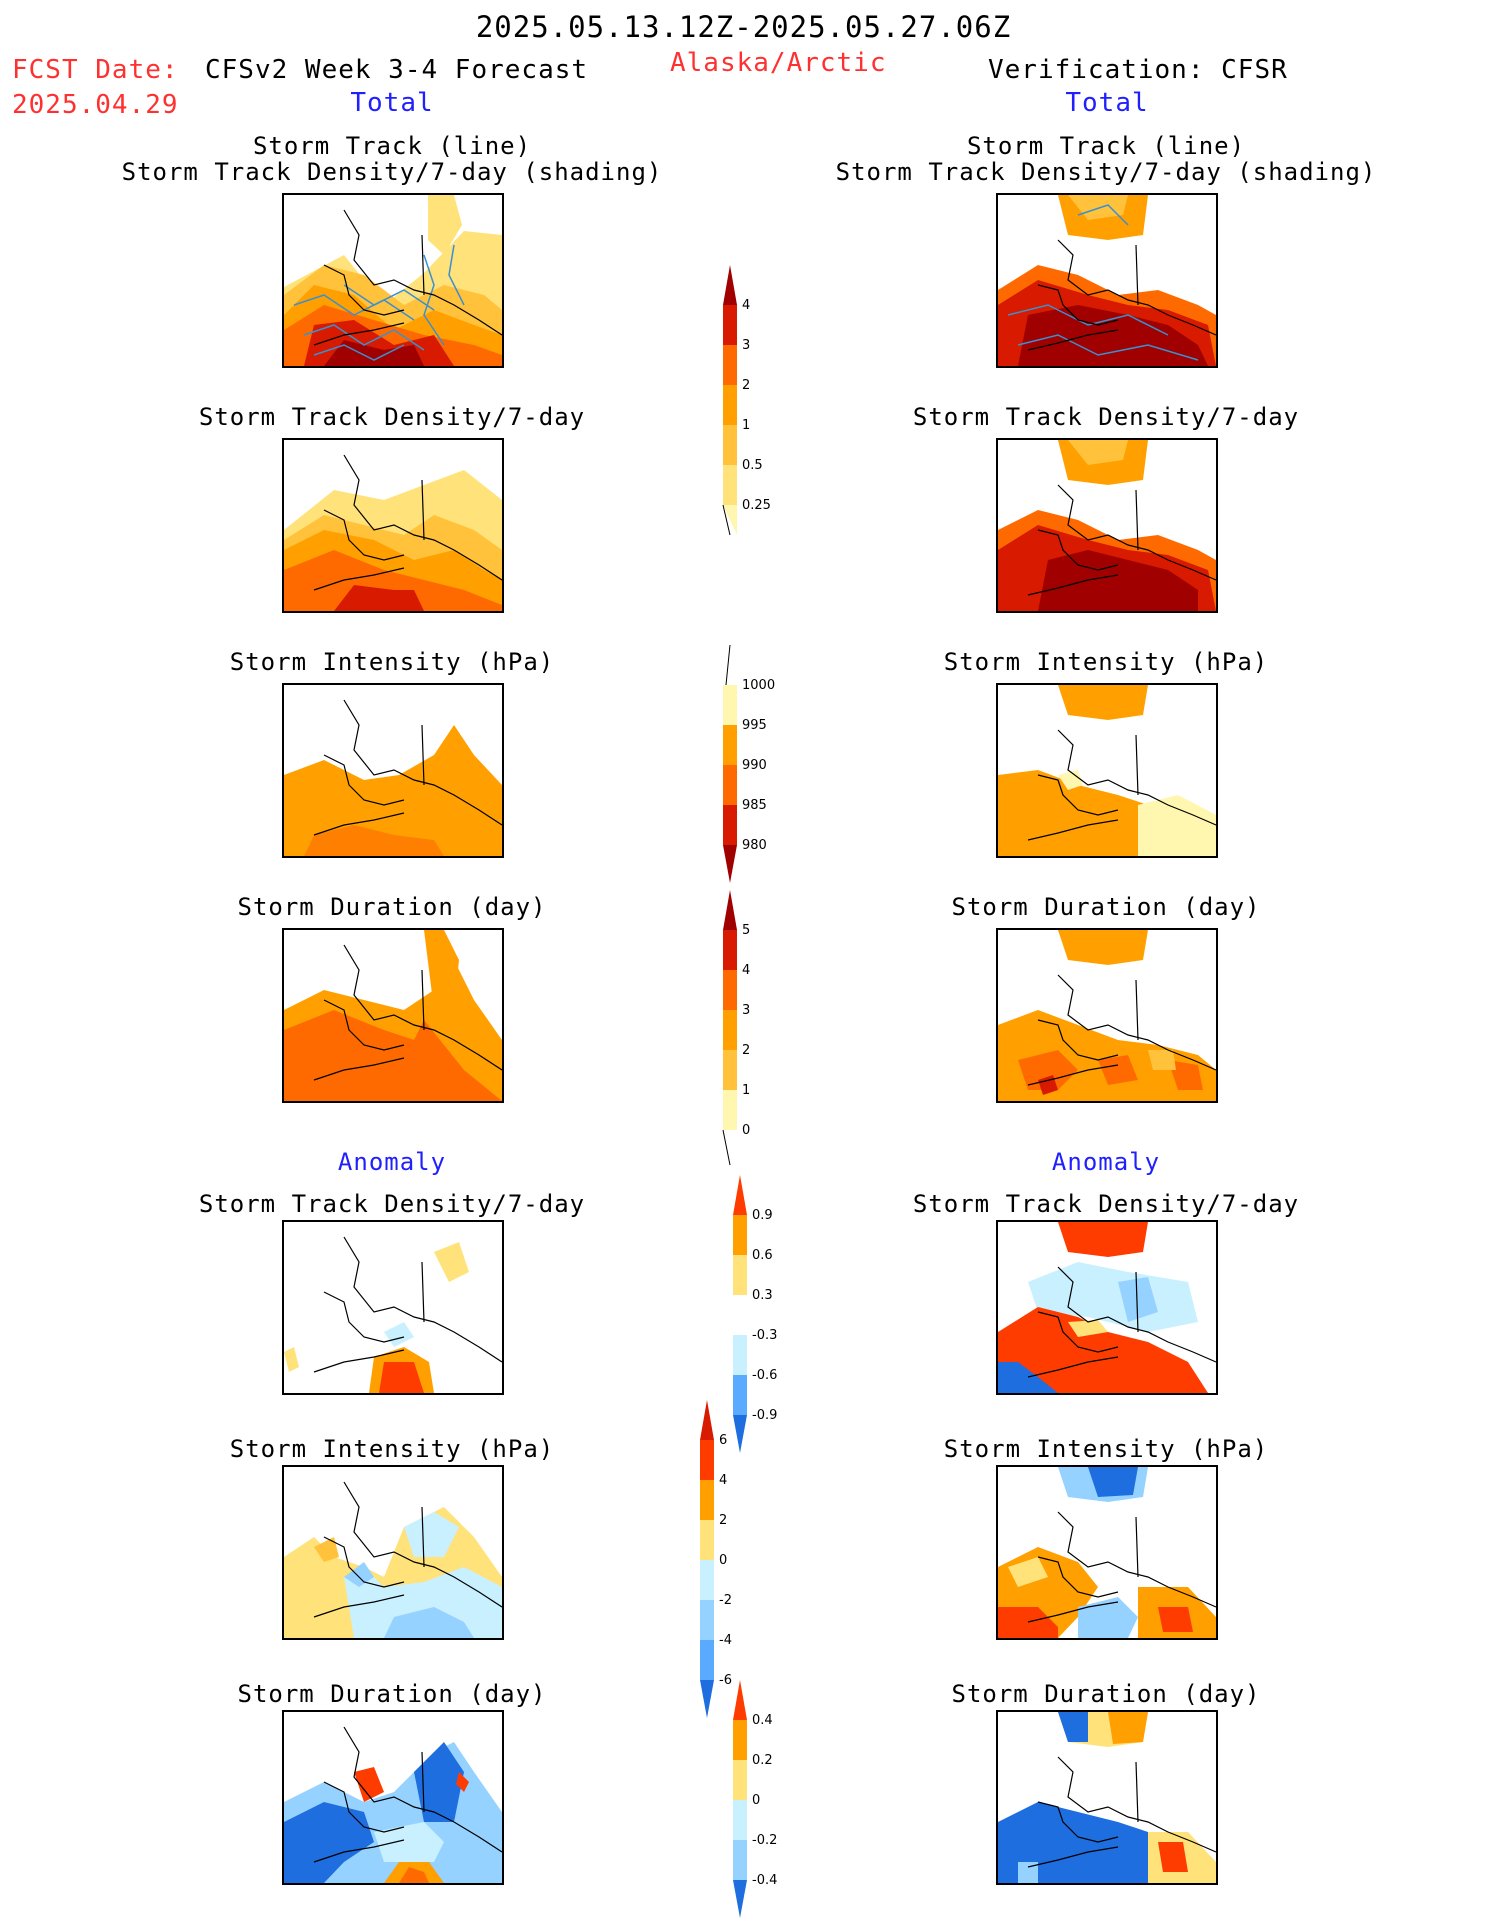  I want to click on left-density-map, so click(393, 525).